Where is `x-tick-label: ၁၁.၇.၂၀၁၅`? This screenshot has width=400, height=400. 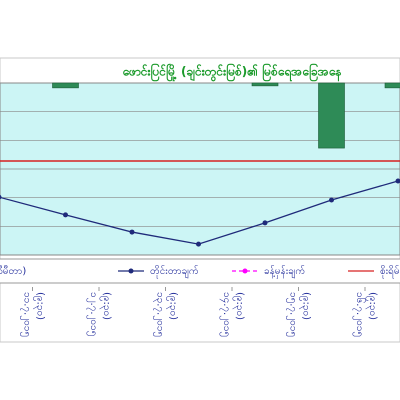
x-tick-label: ၁၁.၇.၂၀၁၅ is located at coordinates (26, 314).